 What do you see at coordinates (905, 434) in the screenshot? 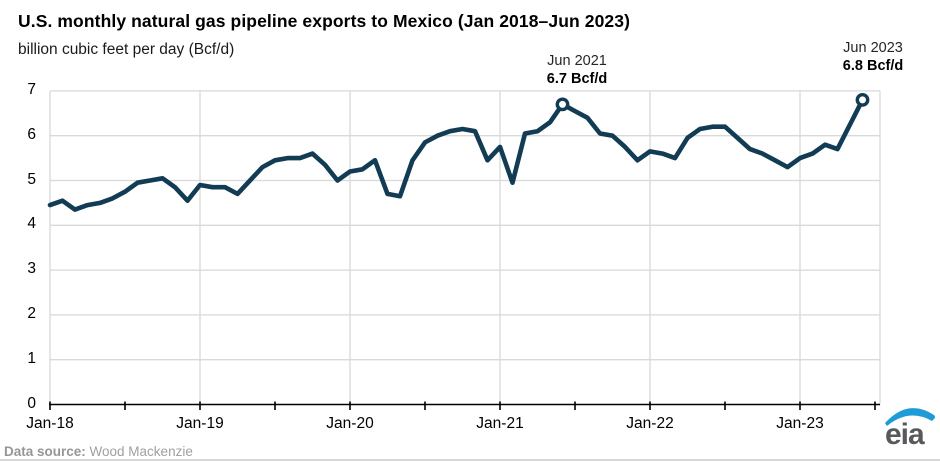
I see `eia-logo-text: eia` at bounding box center [905, 434].